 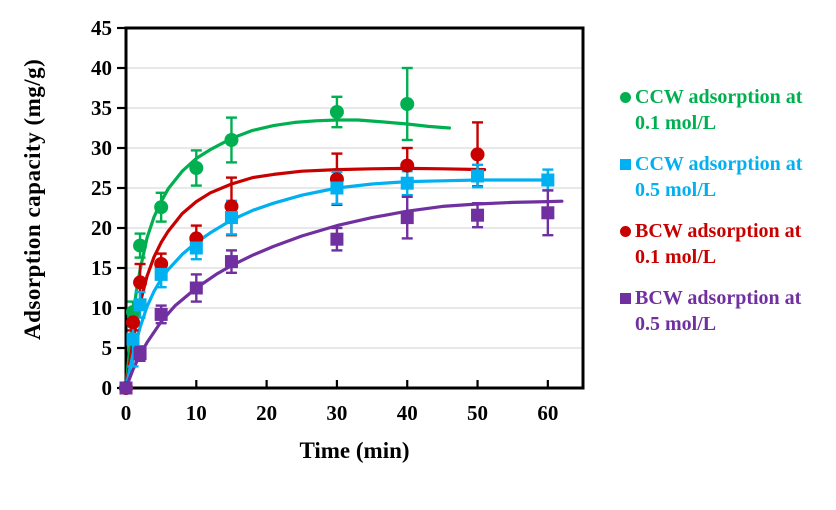 What do you see at coordinates (477, 413) in the screenshot?
I see `x-tick-label: 50` at bounding box center [477, 413].